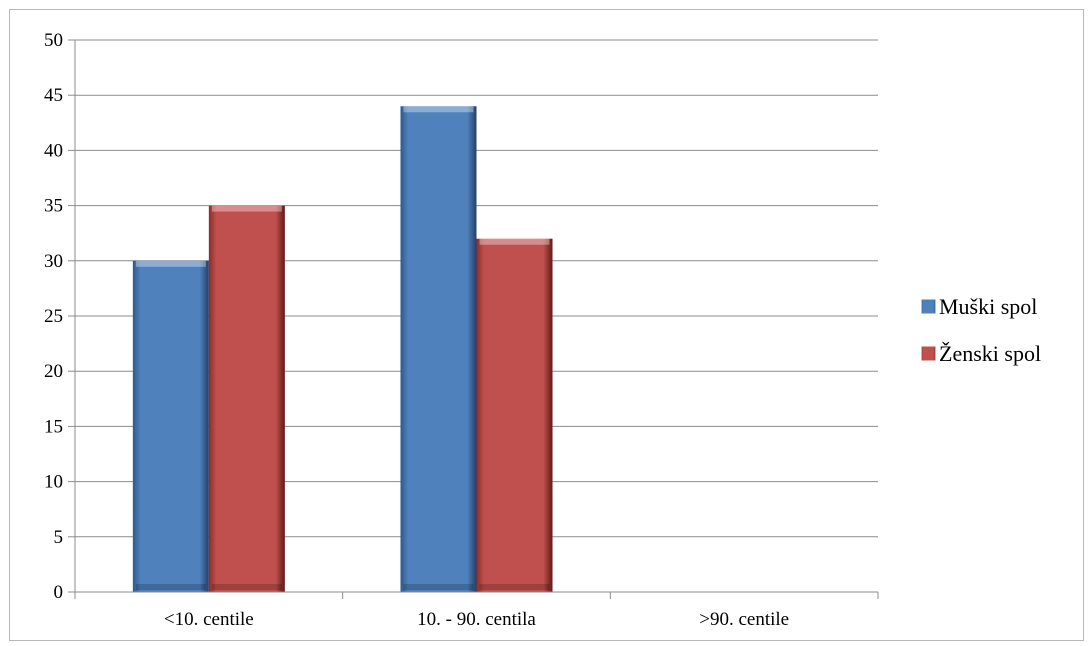 The height and width of the screenshot is (646, 1089). I want to click on x-tick-label: <10. centile, so click(209, 619).